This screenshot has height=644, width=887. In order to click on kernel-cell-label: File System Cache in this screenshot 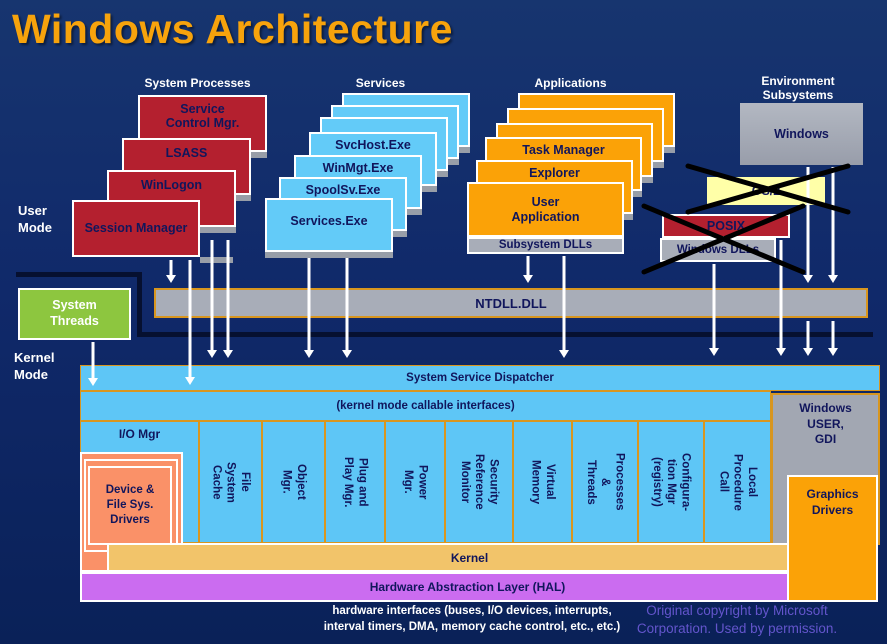, I will do `click(231, 482)`.